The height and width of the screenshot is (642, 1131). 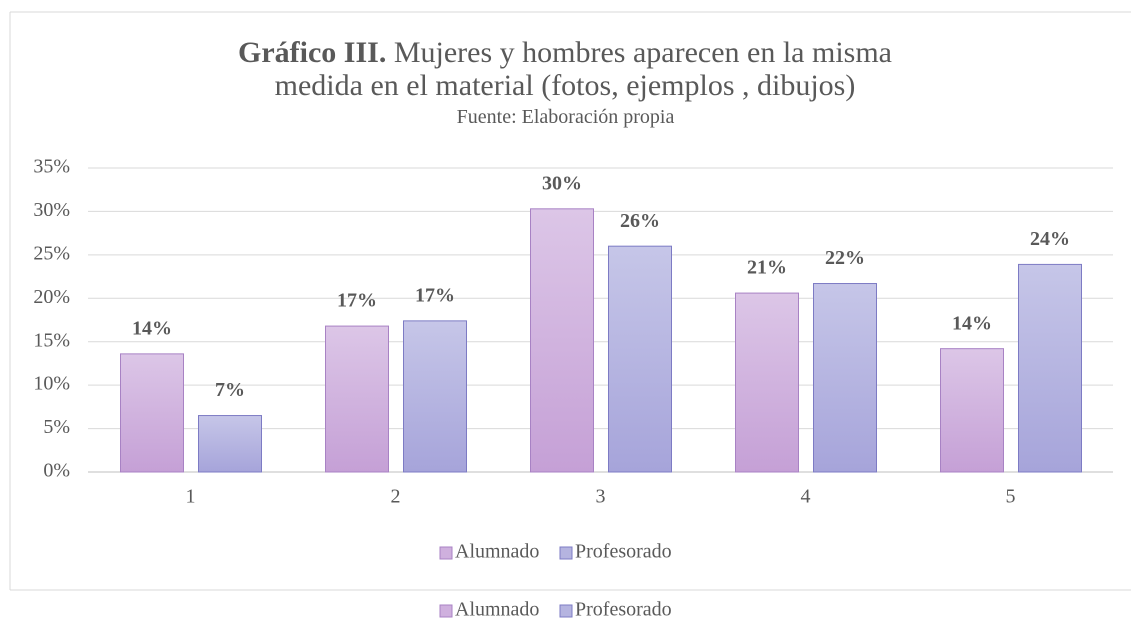 What do you see at coordinates (51, 384) in the screenshot?
I see `y-tick-label: 10%` at bounding box center [51, 384].